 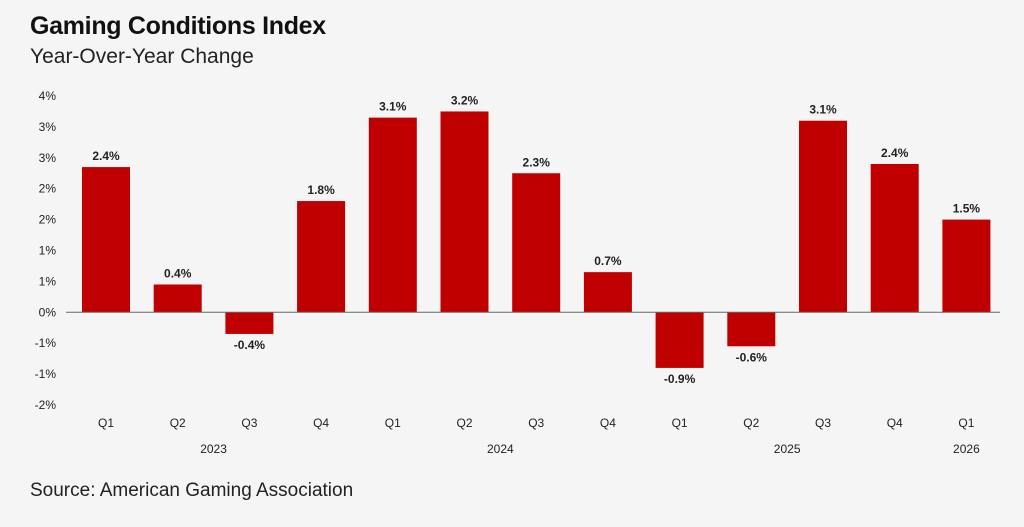 I want to click on data-label: 2.3%, so click(x=537, y=162).